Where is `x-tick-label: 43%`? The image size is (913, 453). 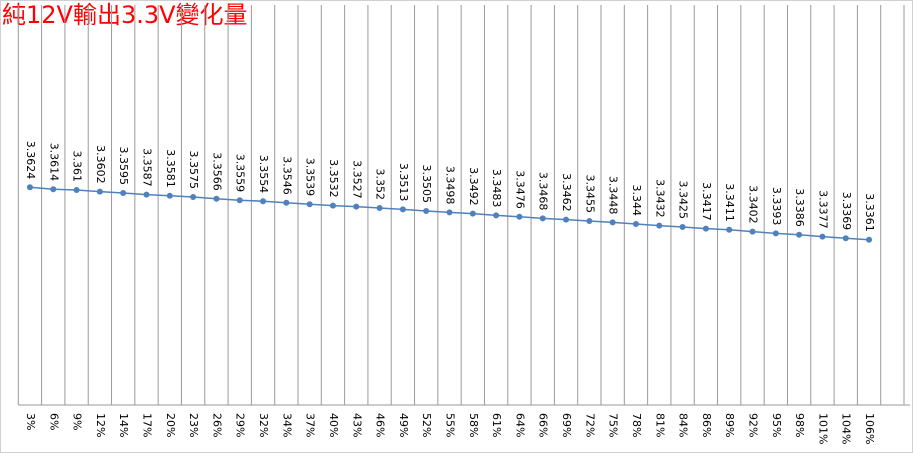 x-tick-label: 43% is located at coordinates (356, 425).